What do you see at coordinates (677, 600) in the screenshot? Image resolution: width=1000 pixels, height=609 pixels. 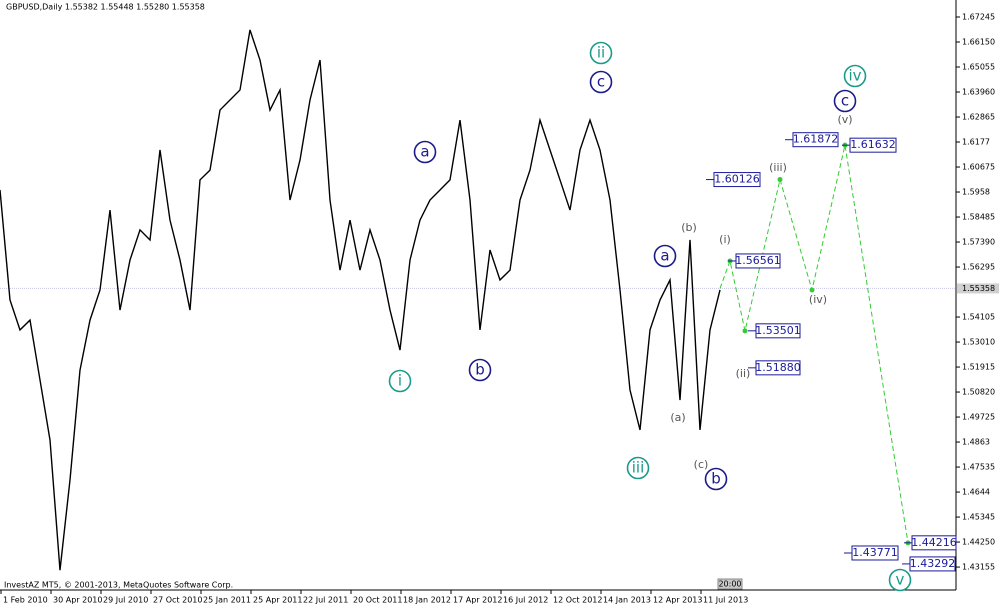 I see `x-tick-label: 12 Apr 2013` at bounding box center [677, 600].